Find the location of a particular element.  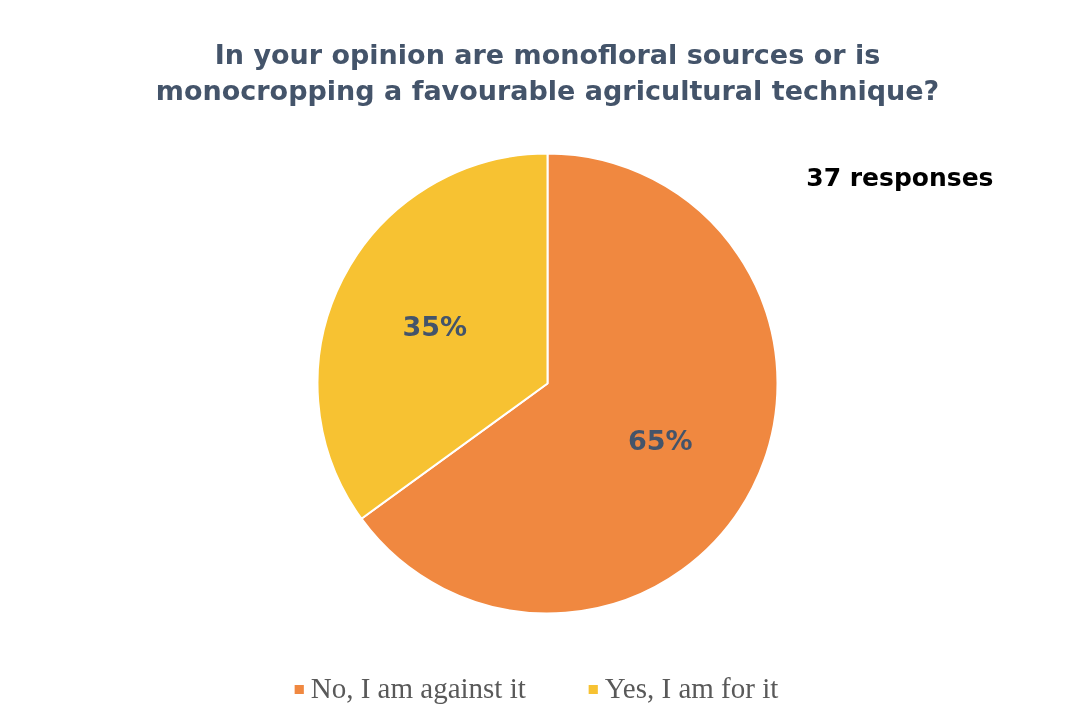

text: 37 responses is located at coordinates (900, 177).